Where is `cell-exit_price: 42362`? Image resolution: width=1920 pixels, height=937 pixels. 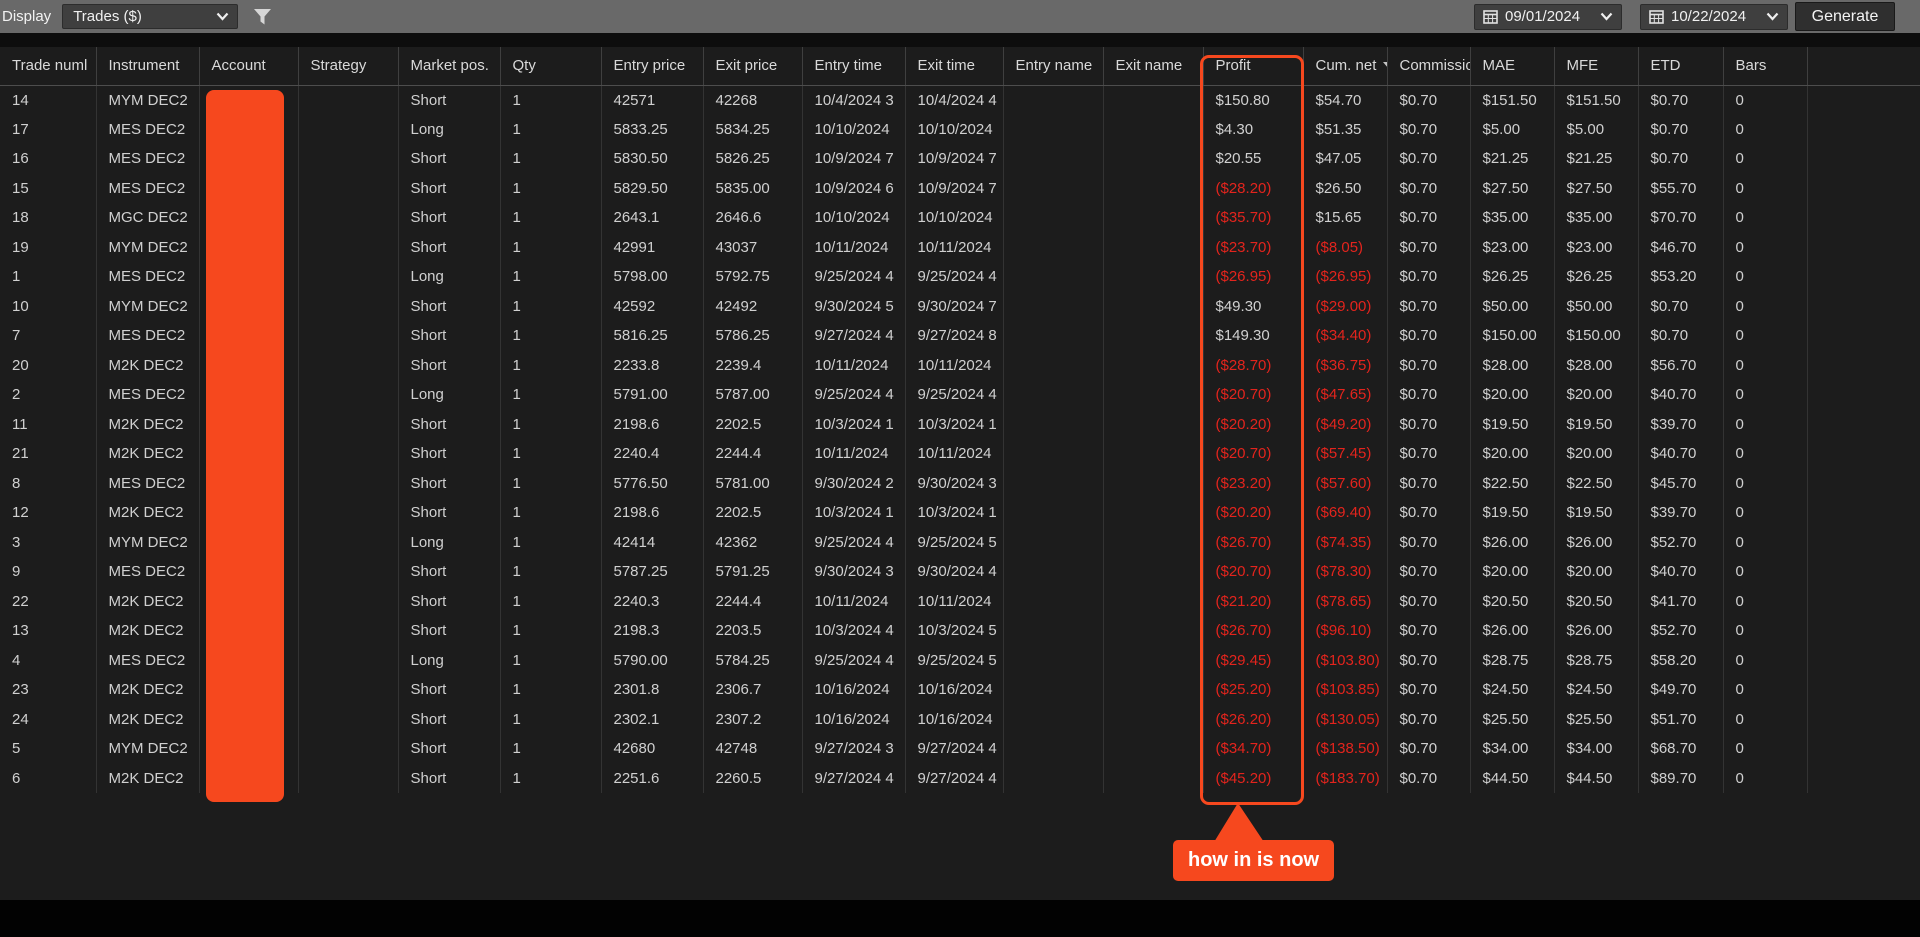
cell-exit_price: 42362 is located at coordinates (753, 542).